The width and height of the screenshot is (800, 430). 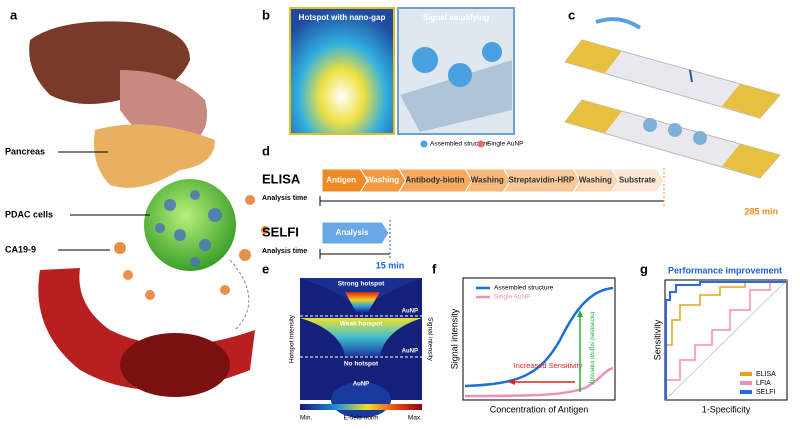 What do you see at coordinates (266, 14) in the screenshot?
I see `panel-label: b` at bounding box center [266, 14].